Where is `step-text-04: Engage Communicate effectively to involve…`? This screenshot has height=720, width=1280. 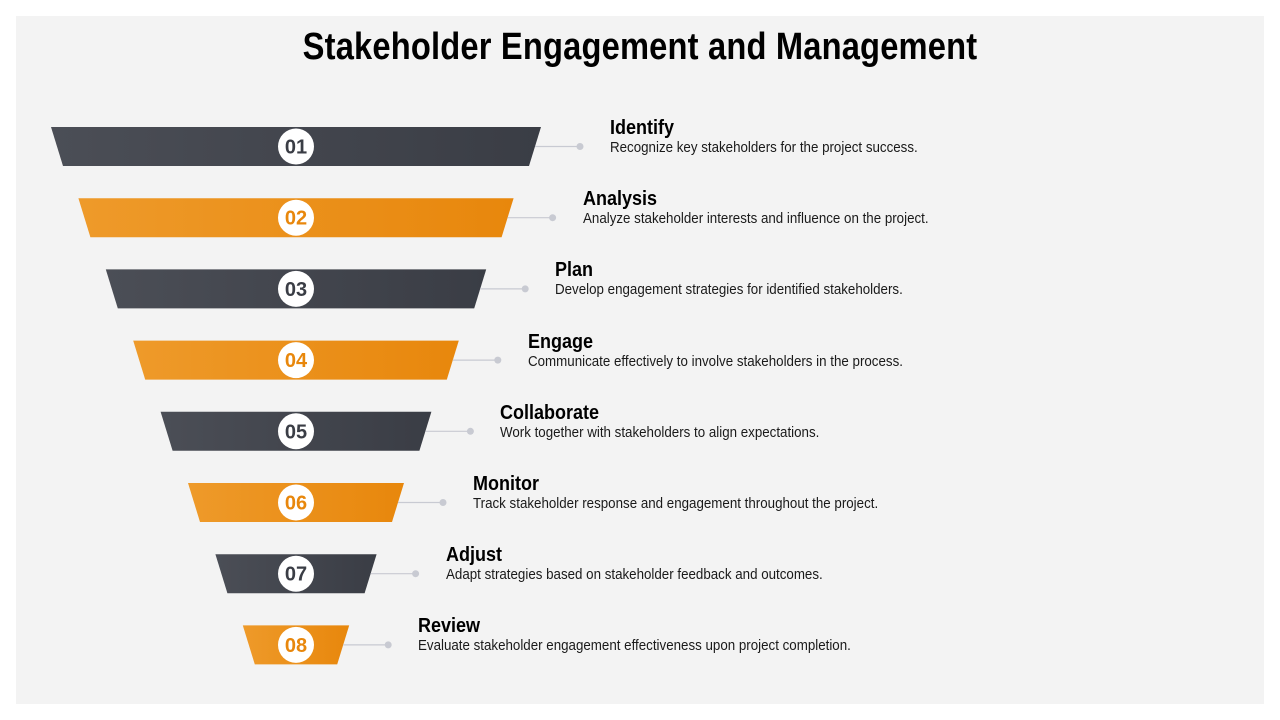
step-text-04: Engage Communicate effectively to involve… is located at coordinates (732, 351).